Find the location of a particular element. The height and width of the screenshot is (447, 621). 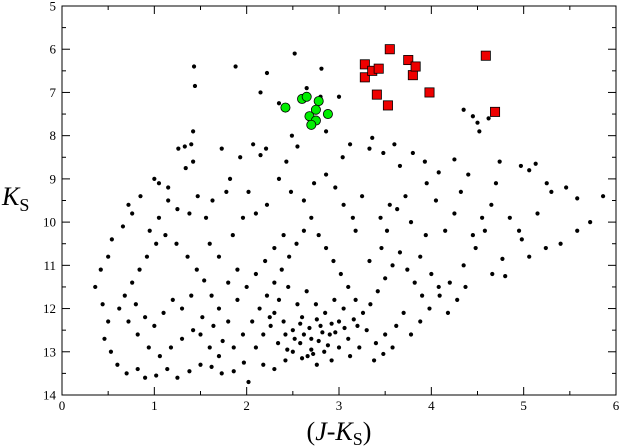

x-axis-title: (J-KS) is located at coordinates (339, 432).